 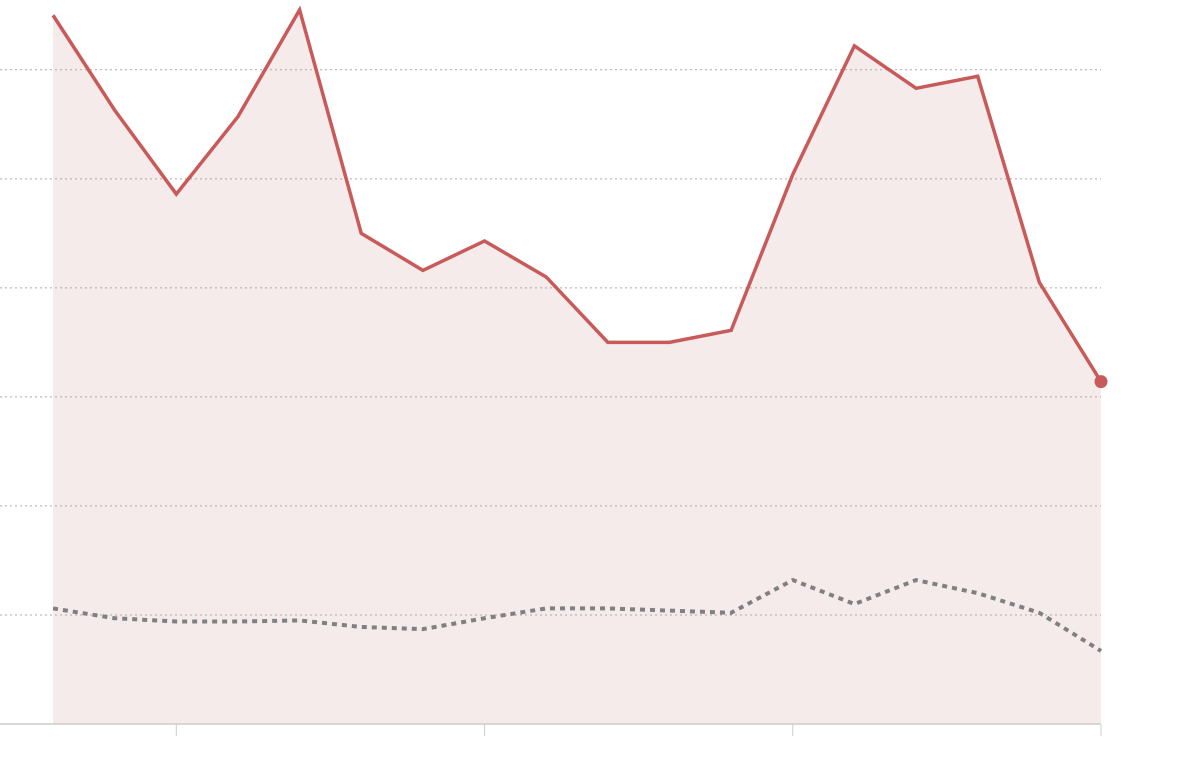 What do you see at coordinates (577, 615) in the screenshot?
I see `line` at bounding box center [577, 615].